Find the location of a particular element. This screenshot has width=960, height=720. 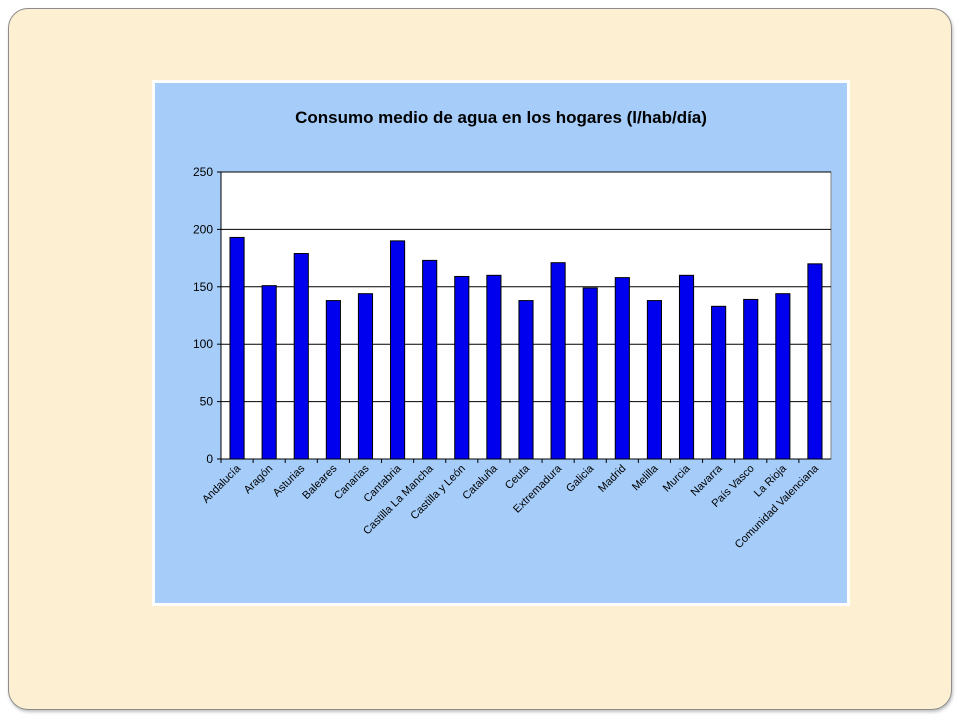

x-tick-label: Madrid is located at coordinates (612, 479).